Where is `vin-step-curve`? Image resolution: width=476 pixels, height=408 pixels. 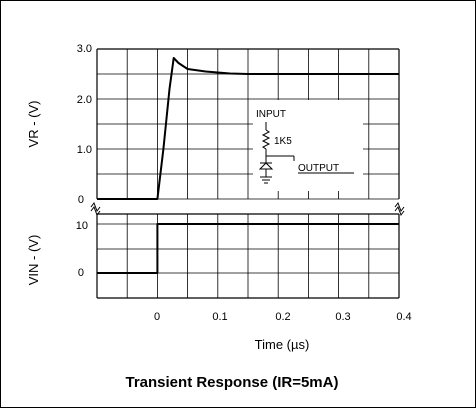 vin-step-curve is located at coordinates (248, 248).